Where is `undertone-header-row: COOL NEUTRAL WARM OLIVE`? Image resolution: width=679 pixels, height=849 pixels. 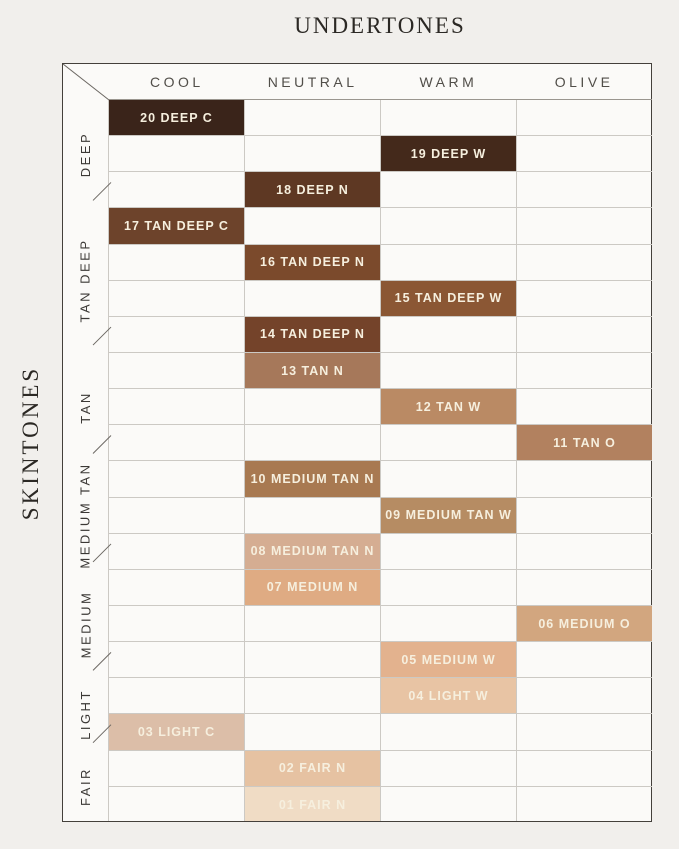 undertone-header-row: COOL NEUTRAL WARM OLIVE is located at coordinates (380, 82).